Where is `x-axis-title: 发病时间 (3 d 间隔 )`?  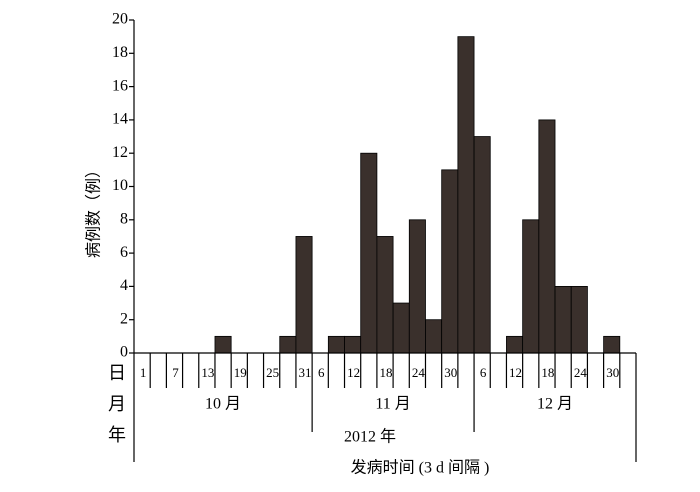
x-axis-title: 发病时间 (3 d 间隔 ) is located at coordinates (420, 468).